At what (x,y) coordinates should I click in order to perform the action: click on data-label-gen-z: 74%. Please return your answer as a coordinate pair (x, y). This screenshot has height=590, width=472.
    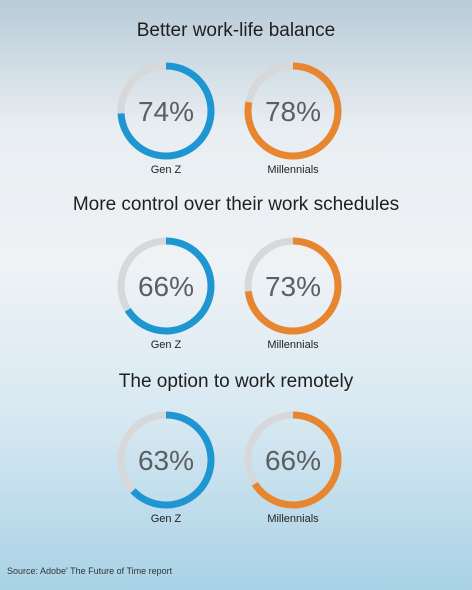
    Looking at the image, I should click on (166, 111).